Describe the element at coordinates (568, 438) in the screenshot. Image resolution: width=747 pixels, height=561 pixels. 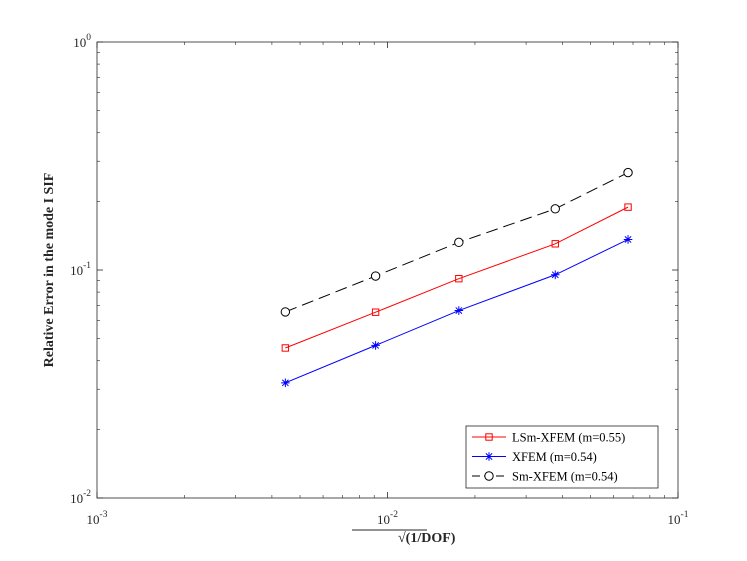
I see `legend-label: LSm-XFEM (m=0.55)` at that location.